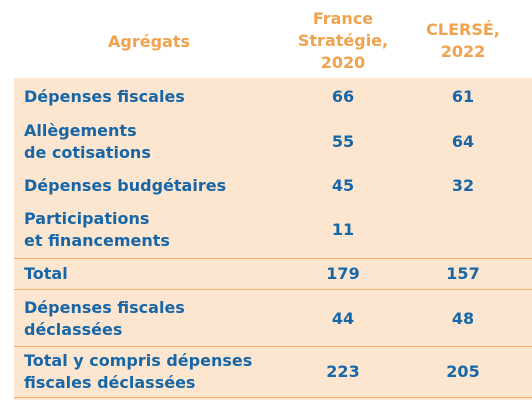  What do you see at coordinates (273, 186) in the screenshot?
I see `table-row: Dépenses budgétaires 45 32` at bounding box center [273, 186].